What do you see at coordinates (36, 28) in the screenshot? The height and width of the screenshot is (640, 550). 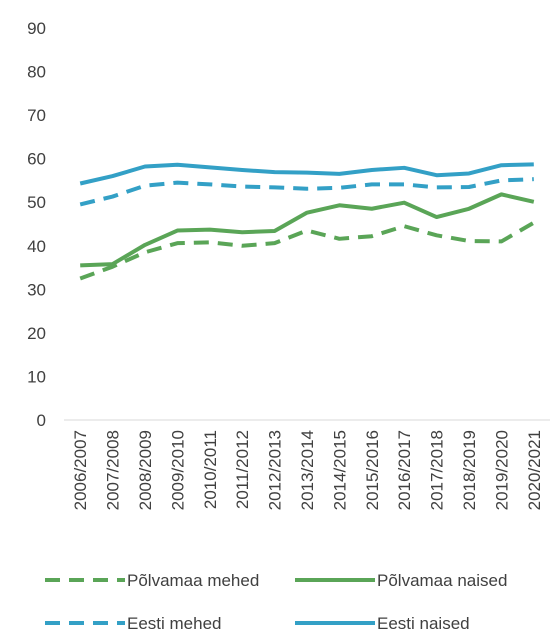 I see `y-tick-label: 90` at bounding box center [36, 28].